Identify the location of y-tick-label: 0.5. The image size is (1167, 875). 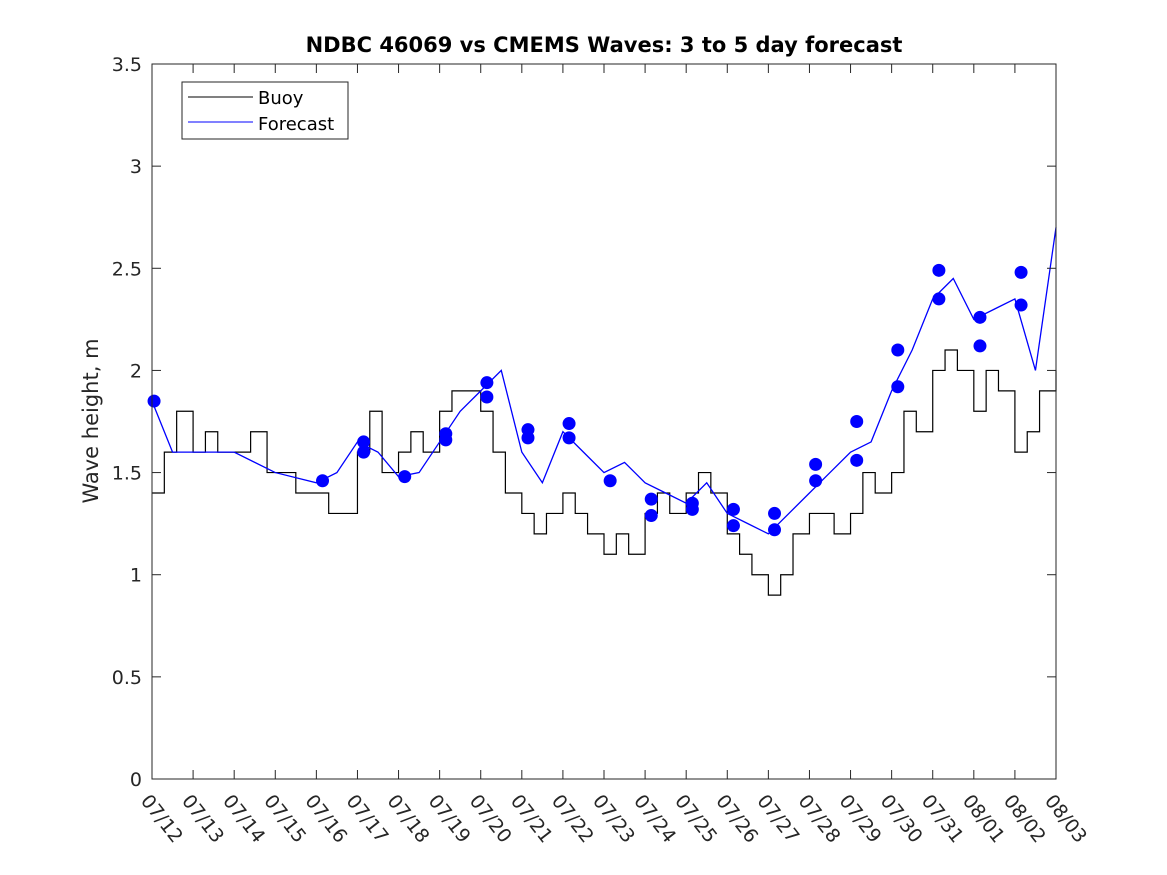
(127, 678).